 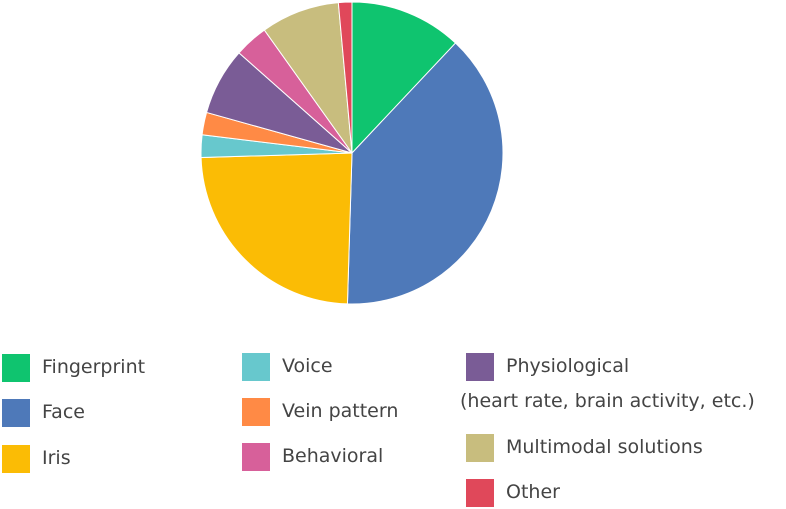 I want to click on legend-swatch-physiological, so click(x=480, y=367).